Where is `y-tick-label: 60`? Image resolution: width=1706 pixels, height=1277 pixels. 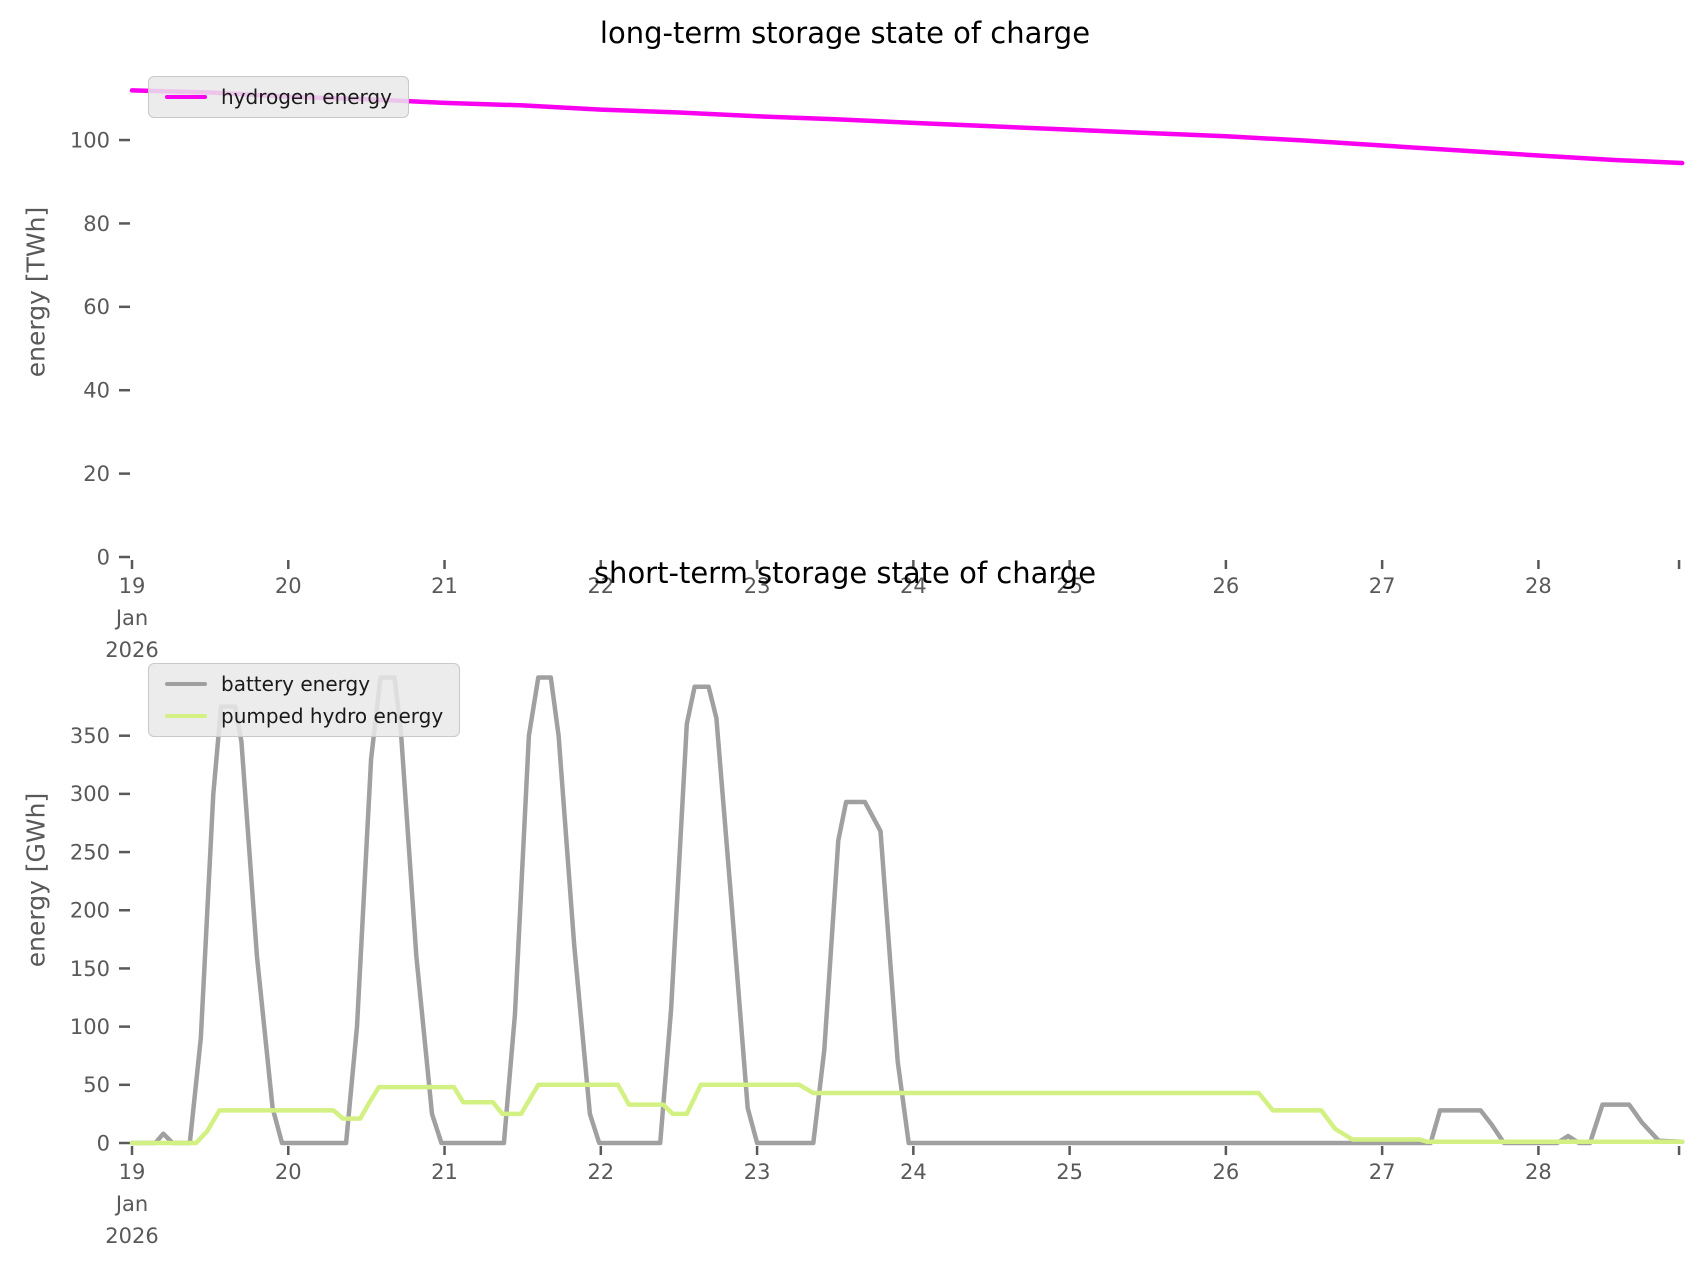 y-tick-label: 60 is located at coordinates (96, 307).